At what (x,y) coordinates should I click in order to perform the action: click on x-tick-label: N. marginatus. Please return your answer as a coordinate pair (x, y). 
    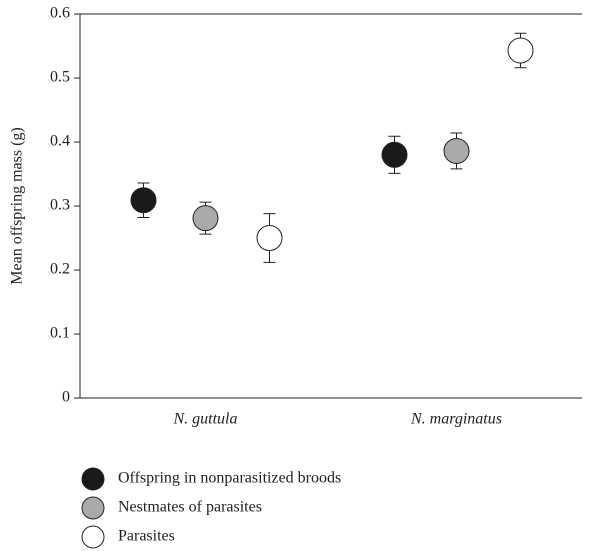
    Looking at the image, I should click on (456, 419).